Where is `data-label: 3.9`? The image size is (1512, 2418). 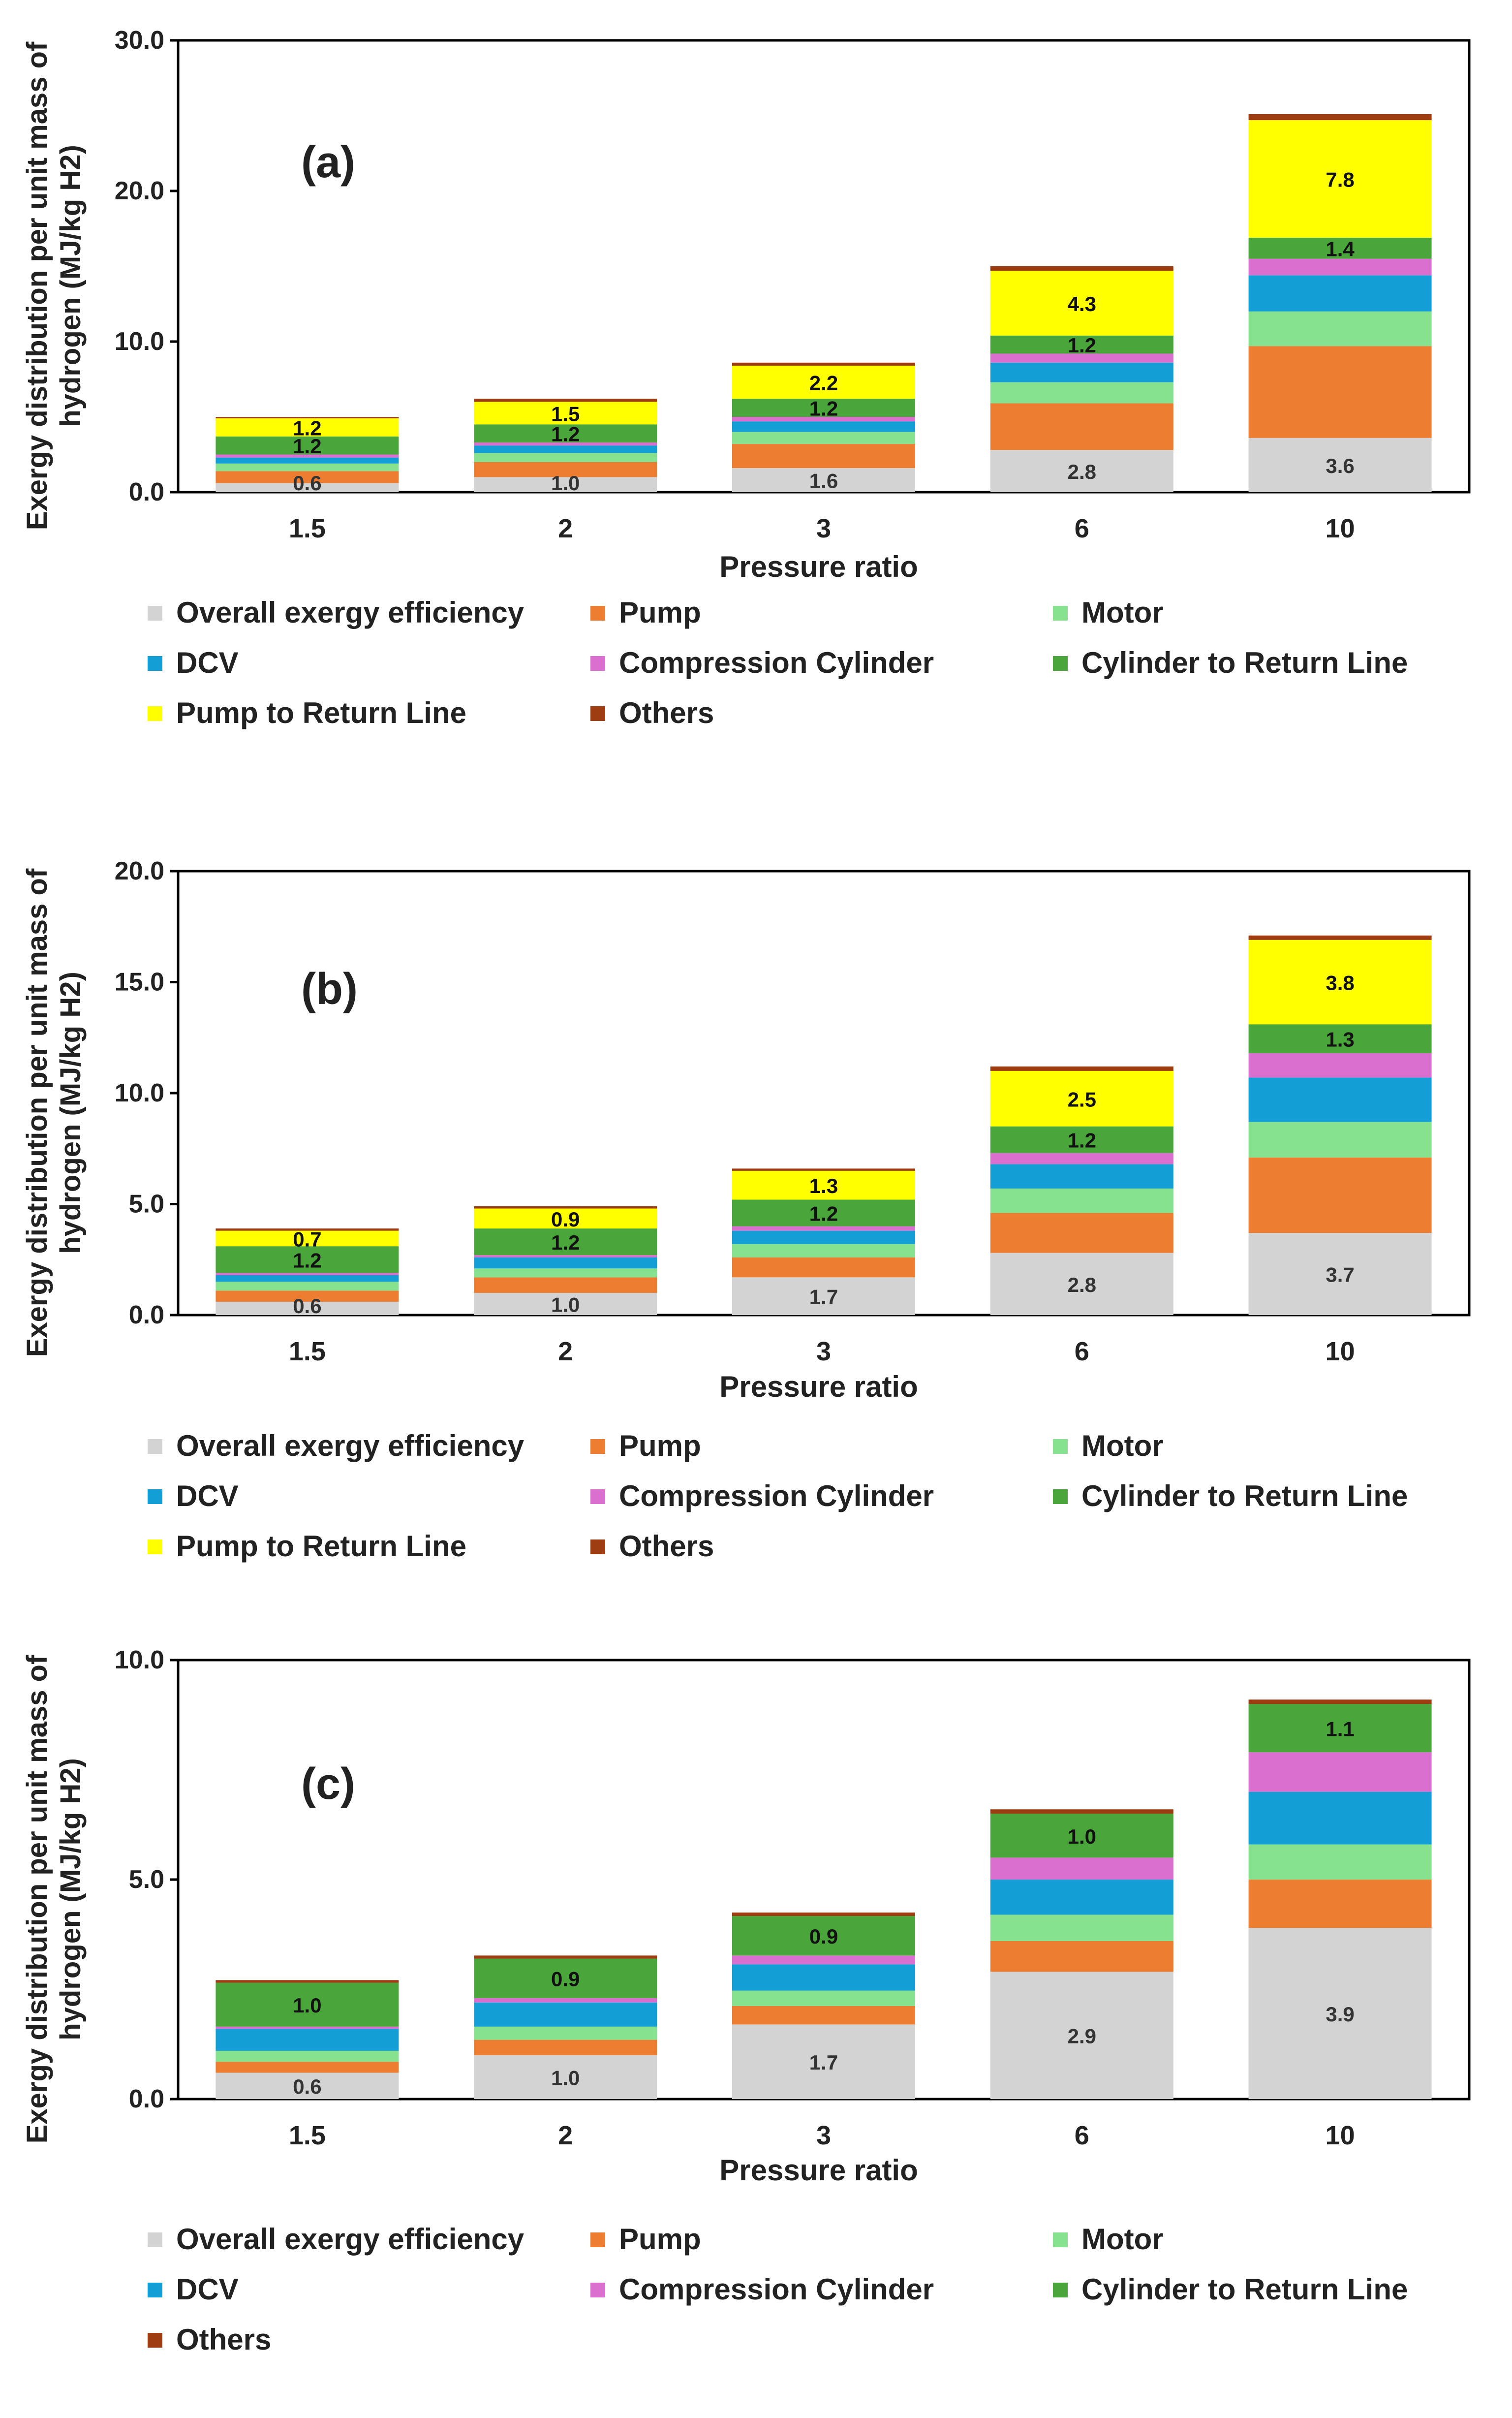
data-label: 3.9 is located at coordinates (1340, 2014).